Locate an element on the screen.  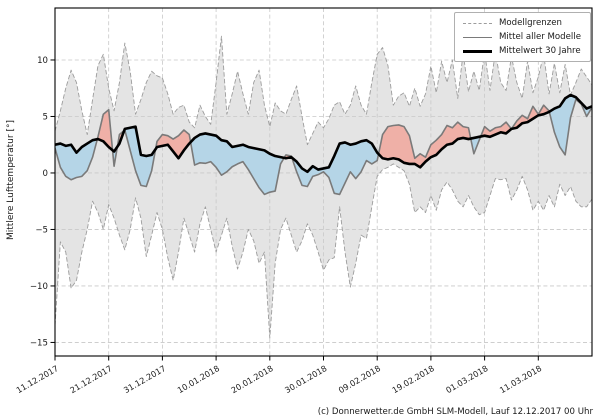
svg-text: −5 is located at coordinates (41, 230).